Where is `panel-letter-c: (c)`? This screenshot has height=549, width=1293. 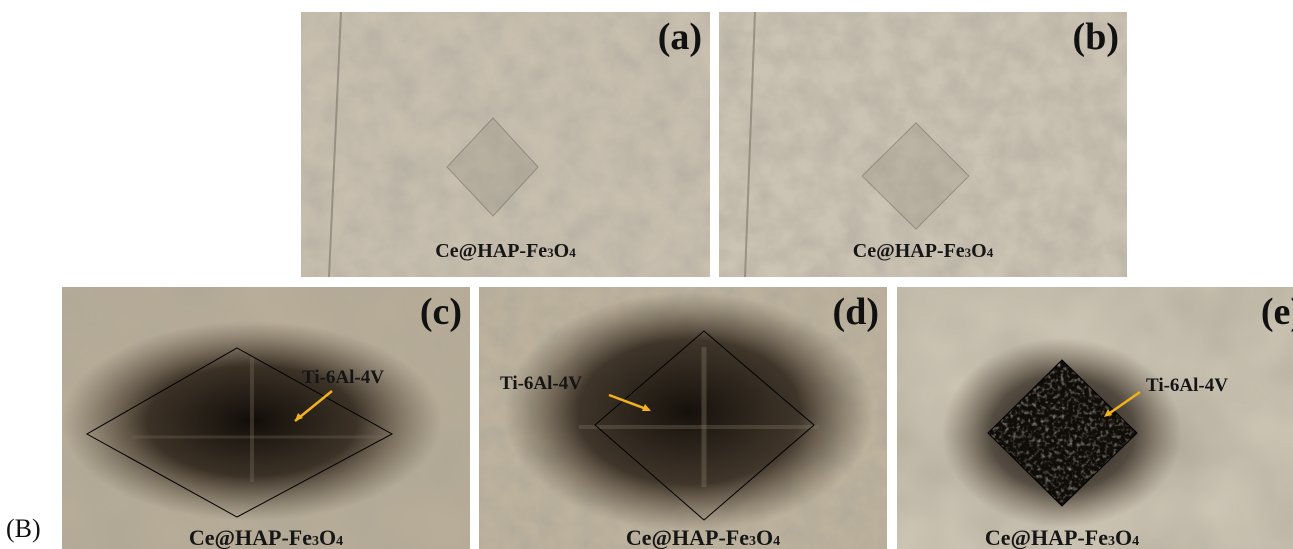
panel-letter-c: (c) is located at coordinates (440, 312).